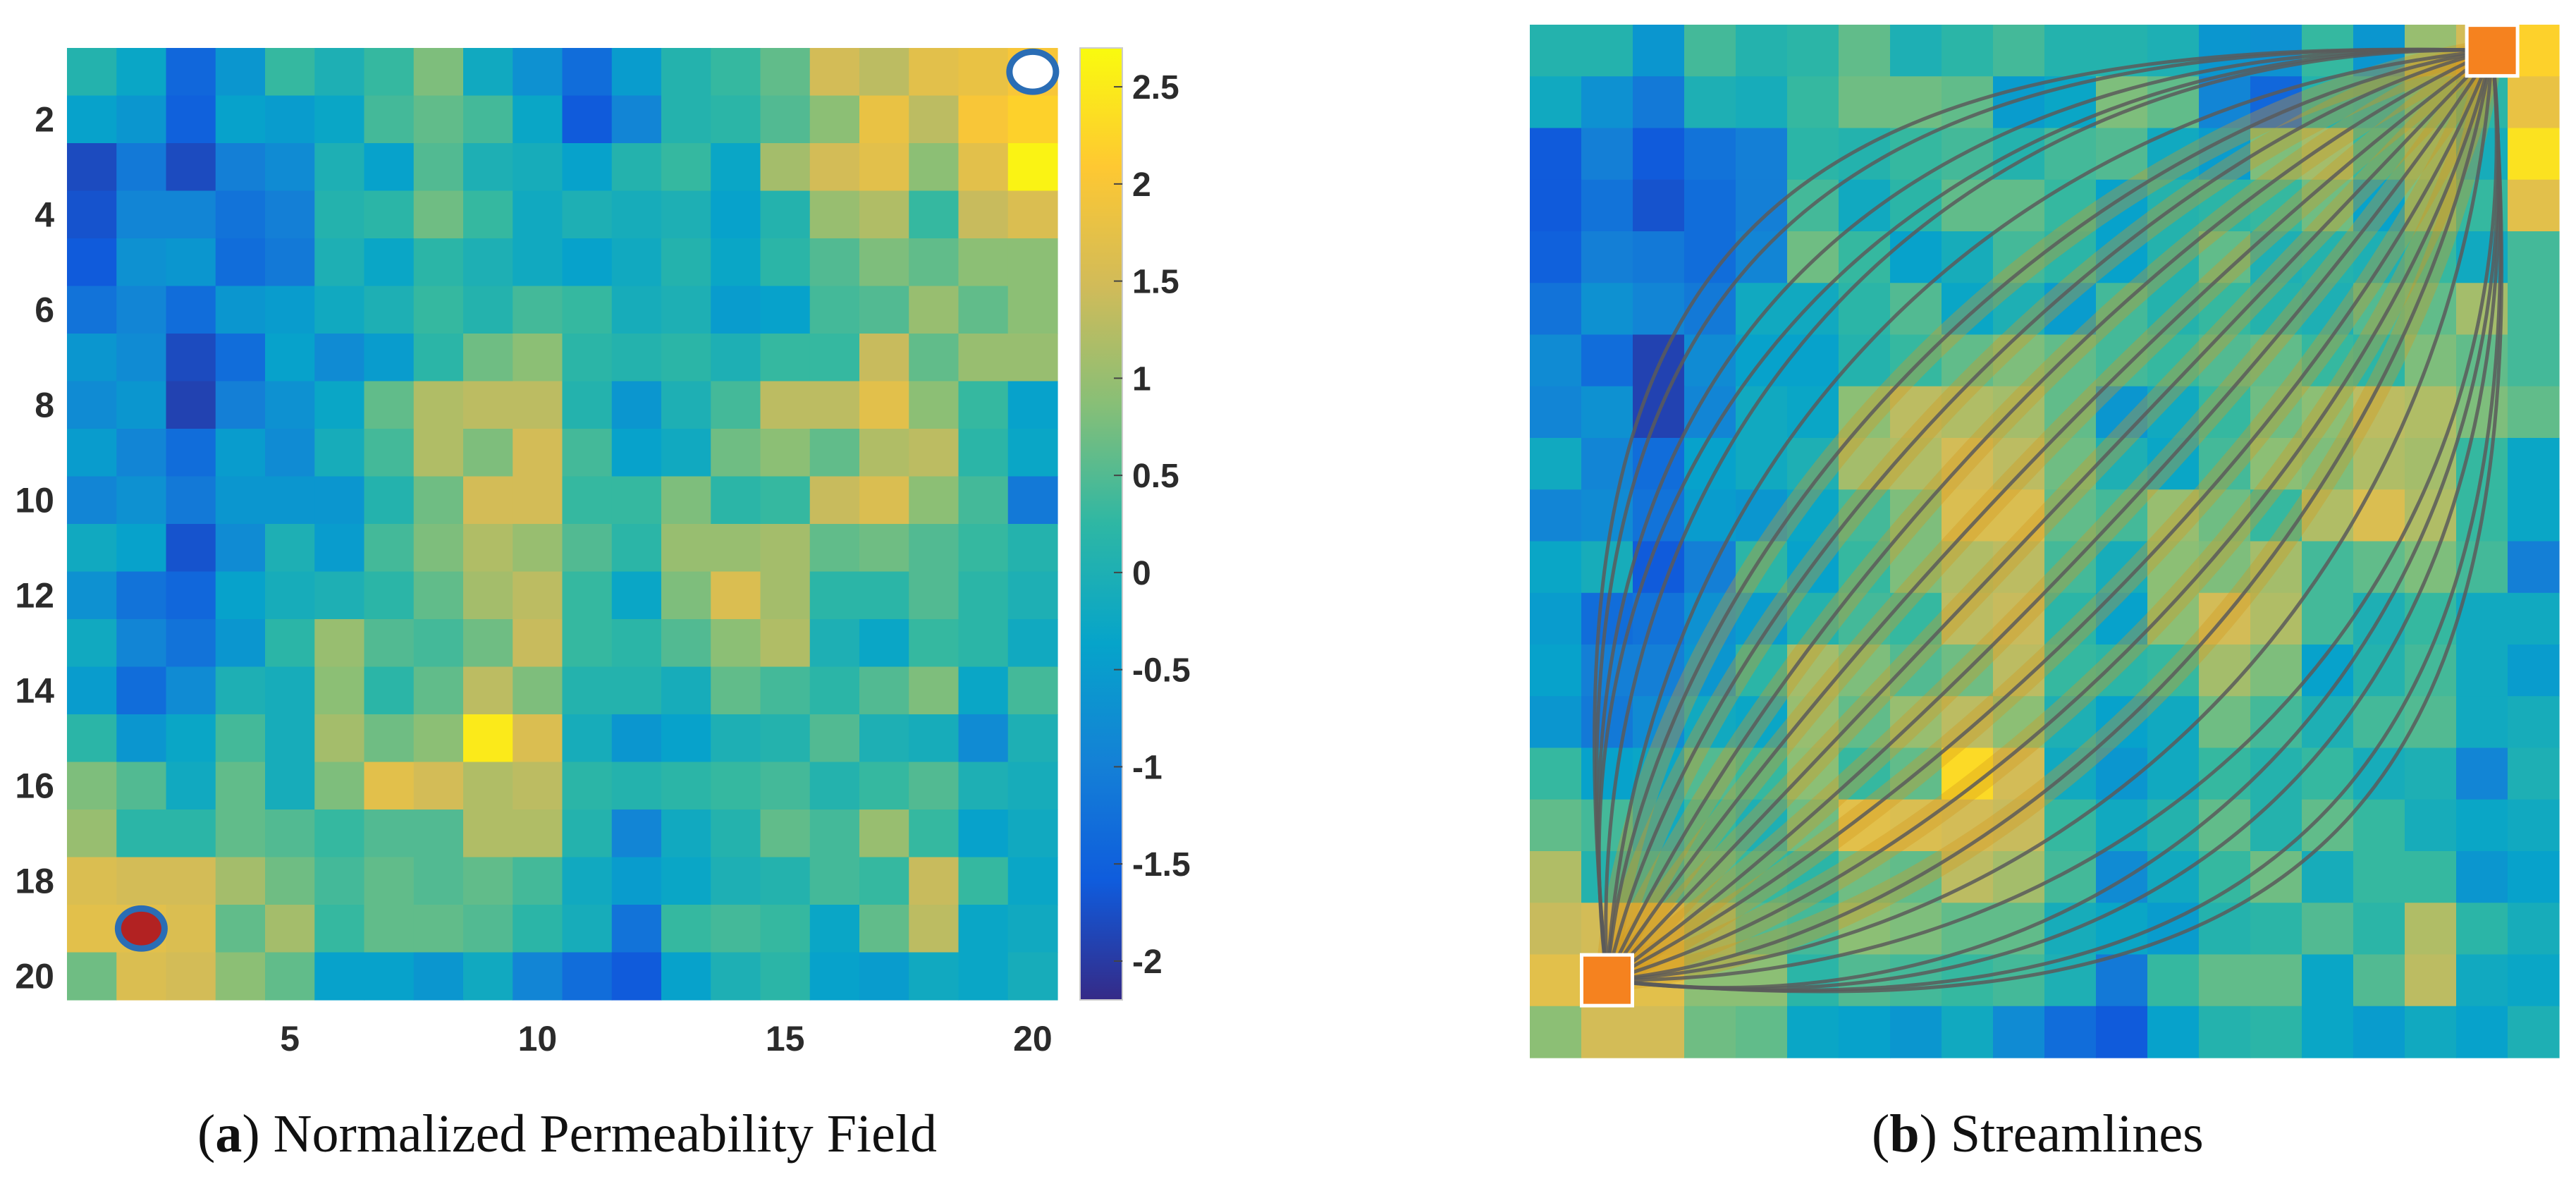 The image size is (2576, 1191). Describe the element at coordinates (1032, 500) in the screenshot. I see `cell-r10-c20` at that location.